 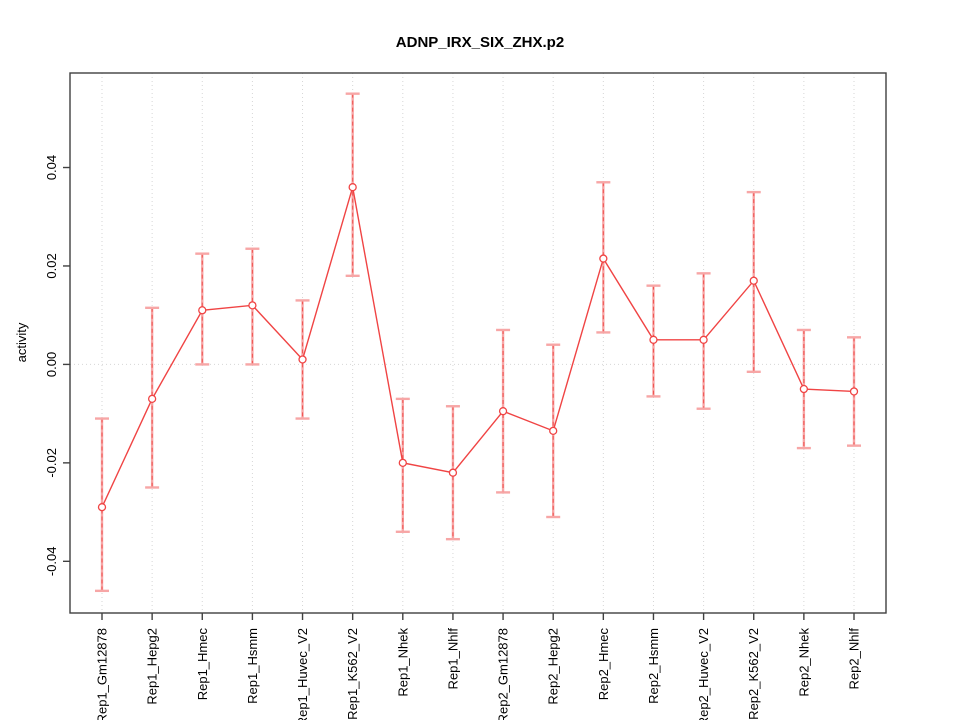 I want to click on x-category-label: Rep1_Hepg2, so click(x=152, y=666).